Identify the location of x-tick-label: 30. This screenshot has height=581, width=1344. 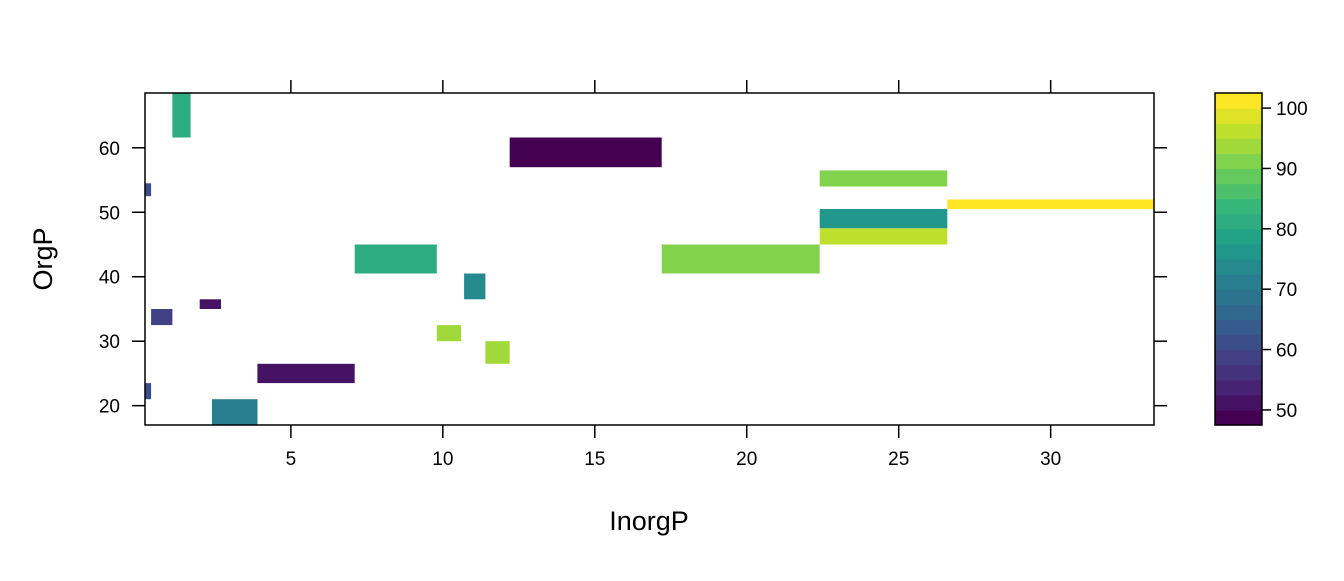
(1050, 459).